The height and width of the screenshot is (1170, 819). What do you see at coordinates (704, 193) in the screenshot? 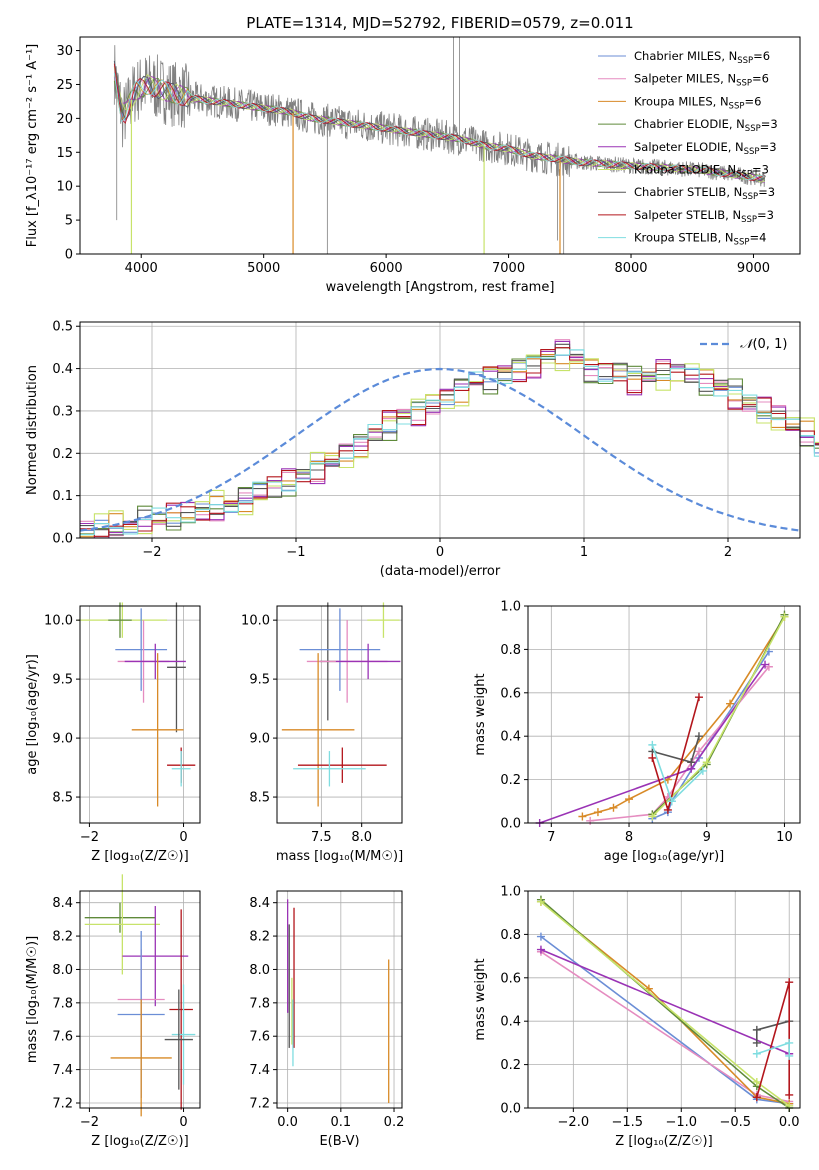
I see `legend-entry: Chabrier STELIB, NSSP=3` at bounding box center [704, 193].